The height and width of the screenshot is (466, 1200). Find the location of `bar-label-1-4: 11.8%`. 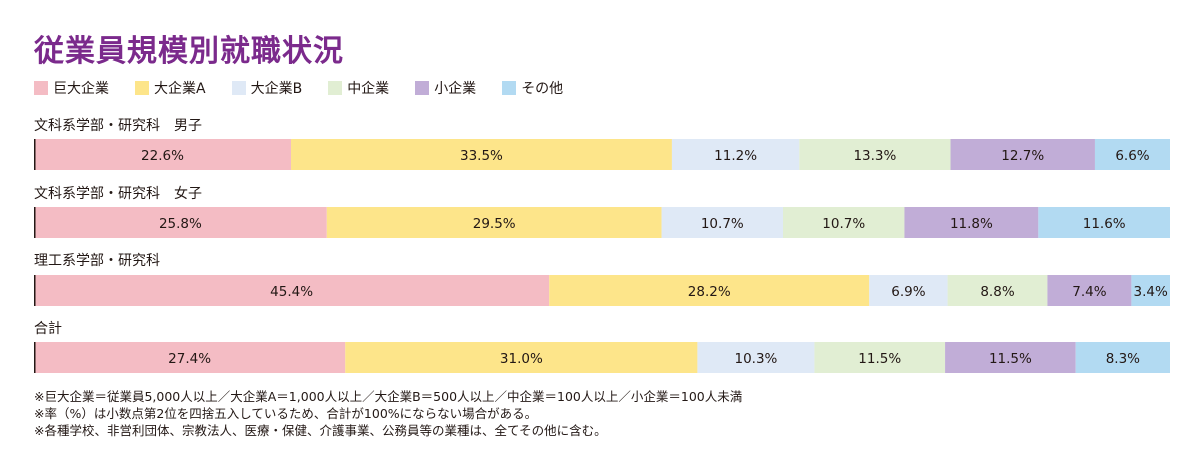

bar-label-1-4: 11.8% is located at coordinates (971, 224).